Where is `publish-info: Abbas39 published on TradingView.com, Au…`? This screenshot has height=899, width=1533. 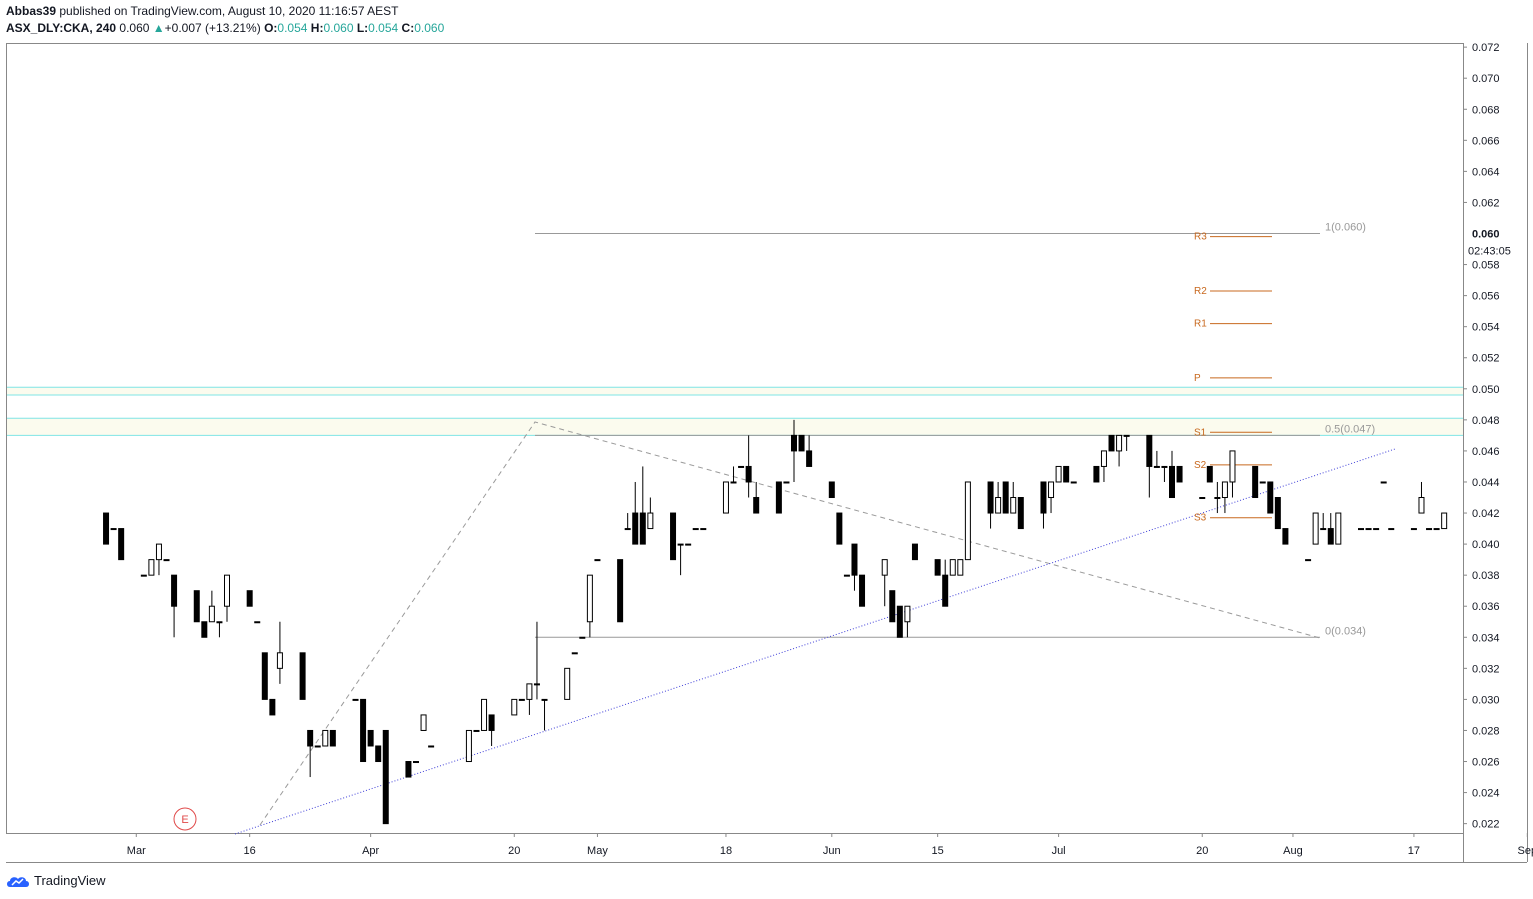
publish-info: Abbas39 published on TradingView.com, Au… is located at coordinates (202, 11).